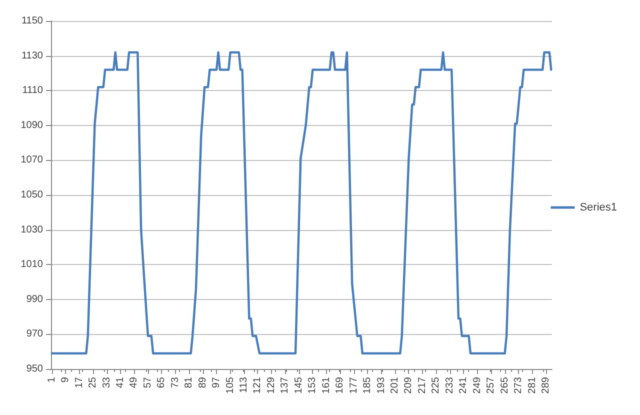 The image size is (640, 415). Describe the element at coordinates (120, 382) in the screenshot. I see `x-tick-label: 41` at that location.